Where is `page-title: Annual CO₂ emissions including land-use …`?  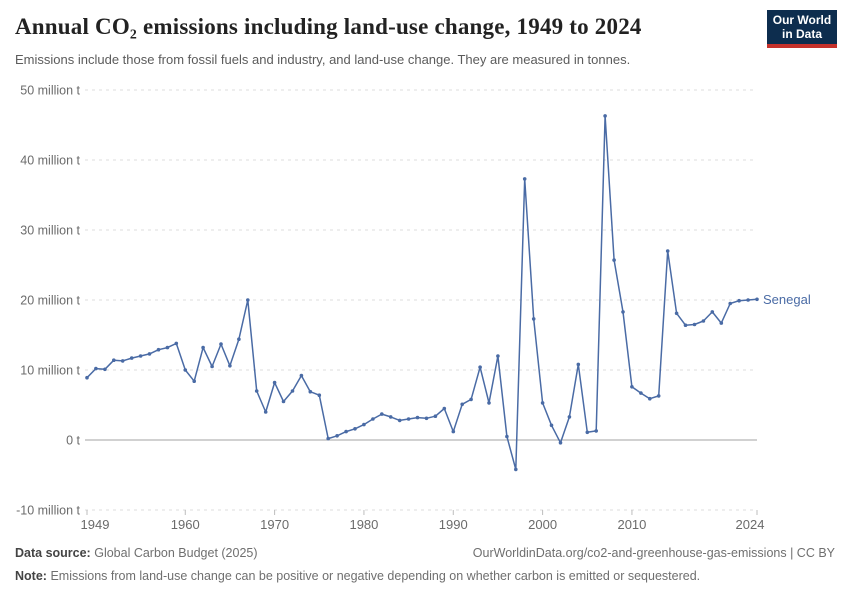 page-title: Annual CO₂ emissions including land-use … is located at coordinates (328, 26).